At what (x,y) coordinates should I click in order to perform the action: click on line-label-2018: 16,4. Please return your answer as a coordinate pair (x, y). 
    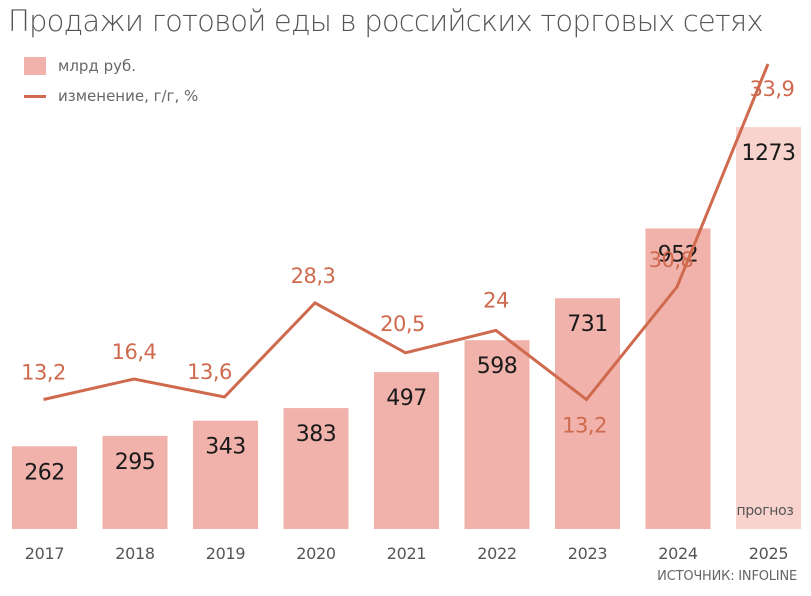
    Looking at the image, I should click on (134, 352).